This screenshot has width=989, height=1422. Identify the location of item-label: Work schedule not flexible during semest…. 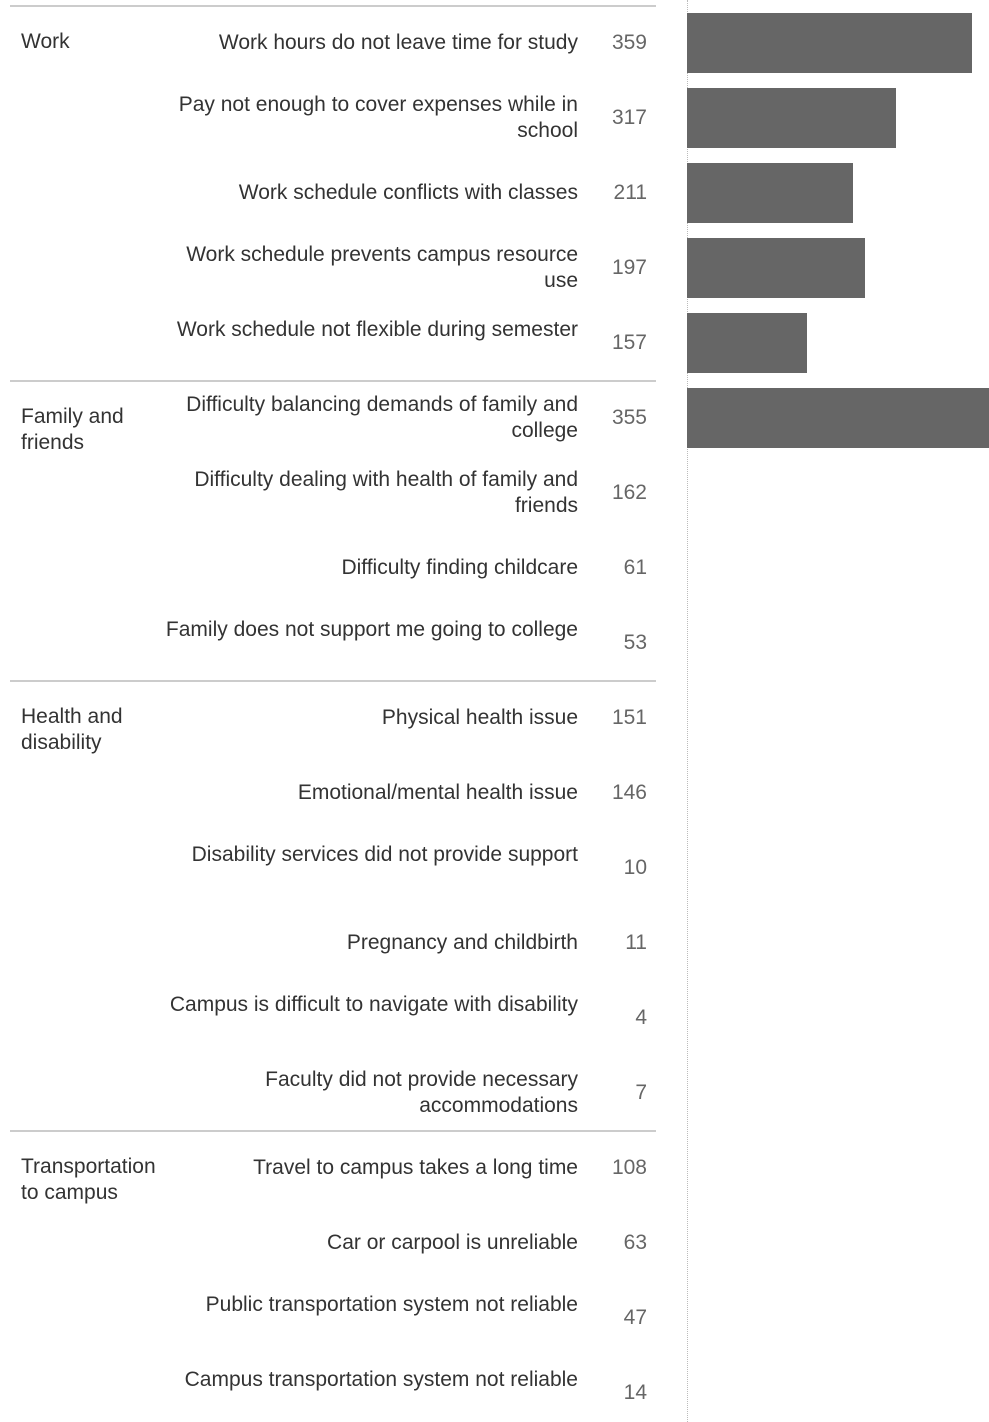
(377, 329).